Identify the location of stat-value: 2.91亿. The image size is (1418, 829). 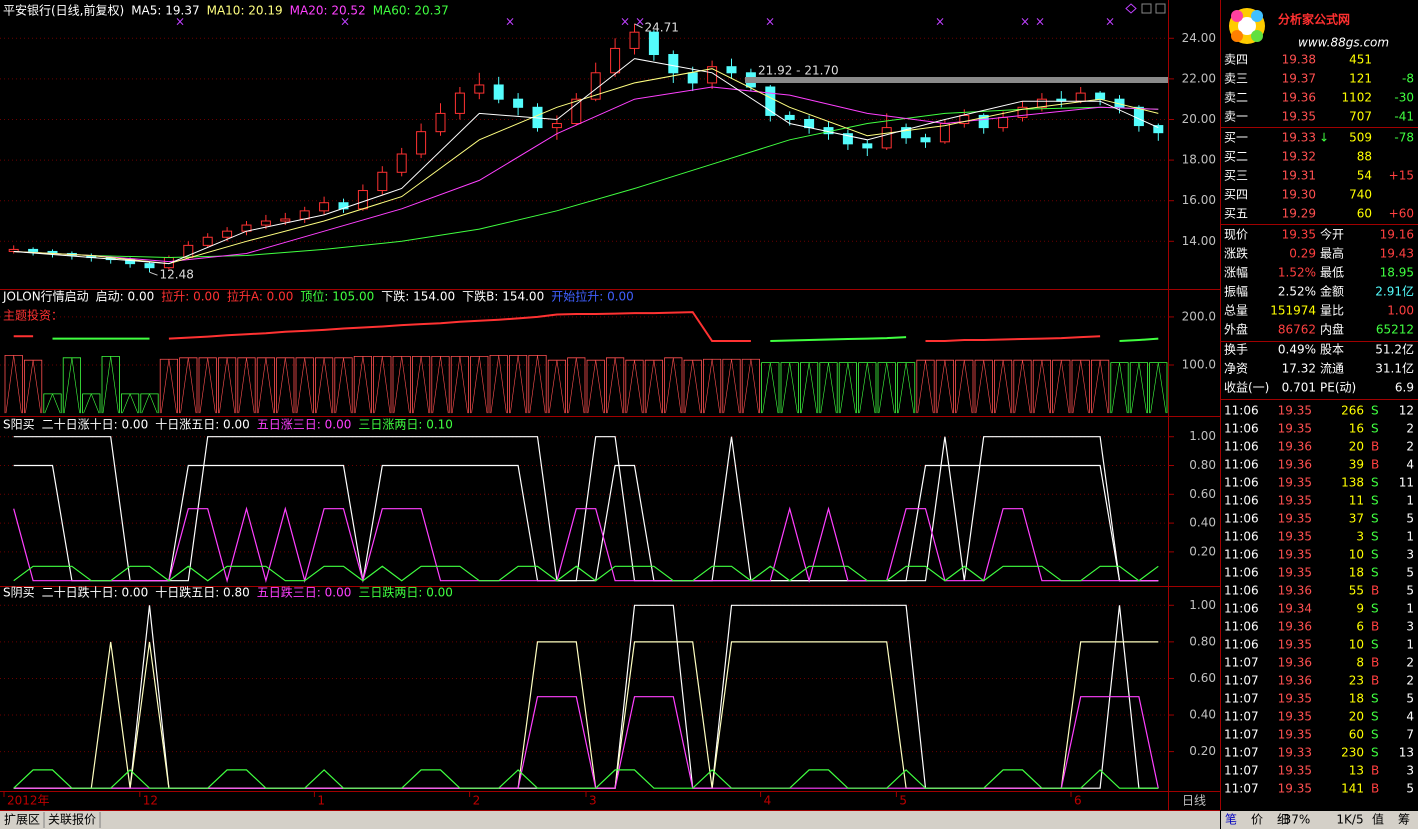
(1394, 291).